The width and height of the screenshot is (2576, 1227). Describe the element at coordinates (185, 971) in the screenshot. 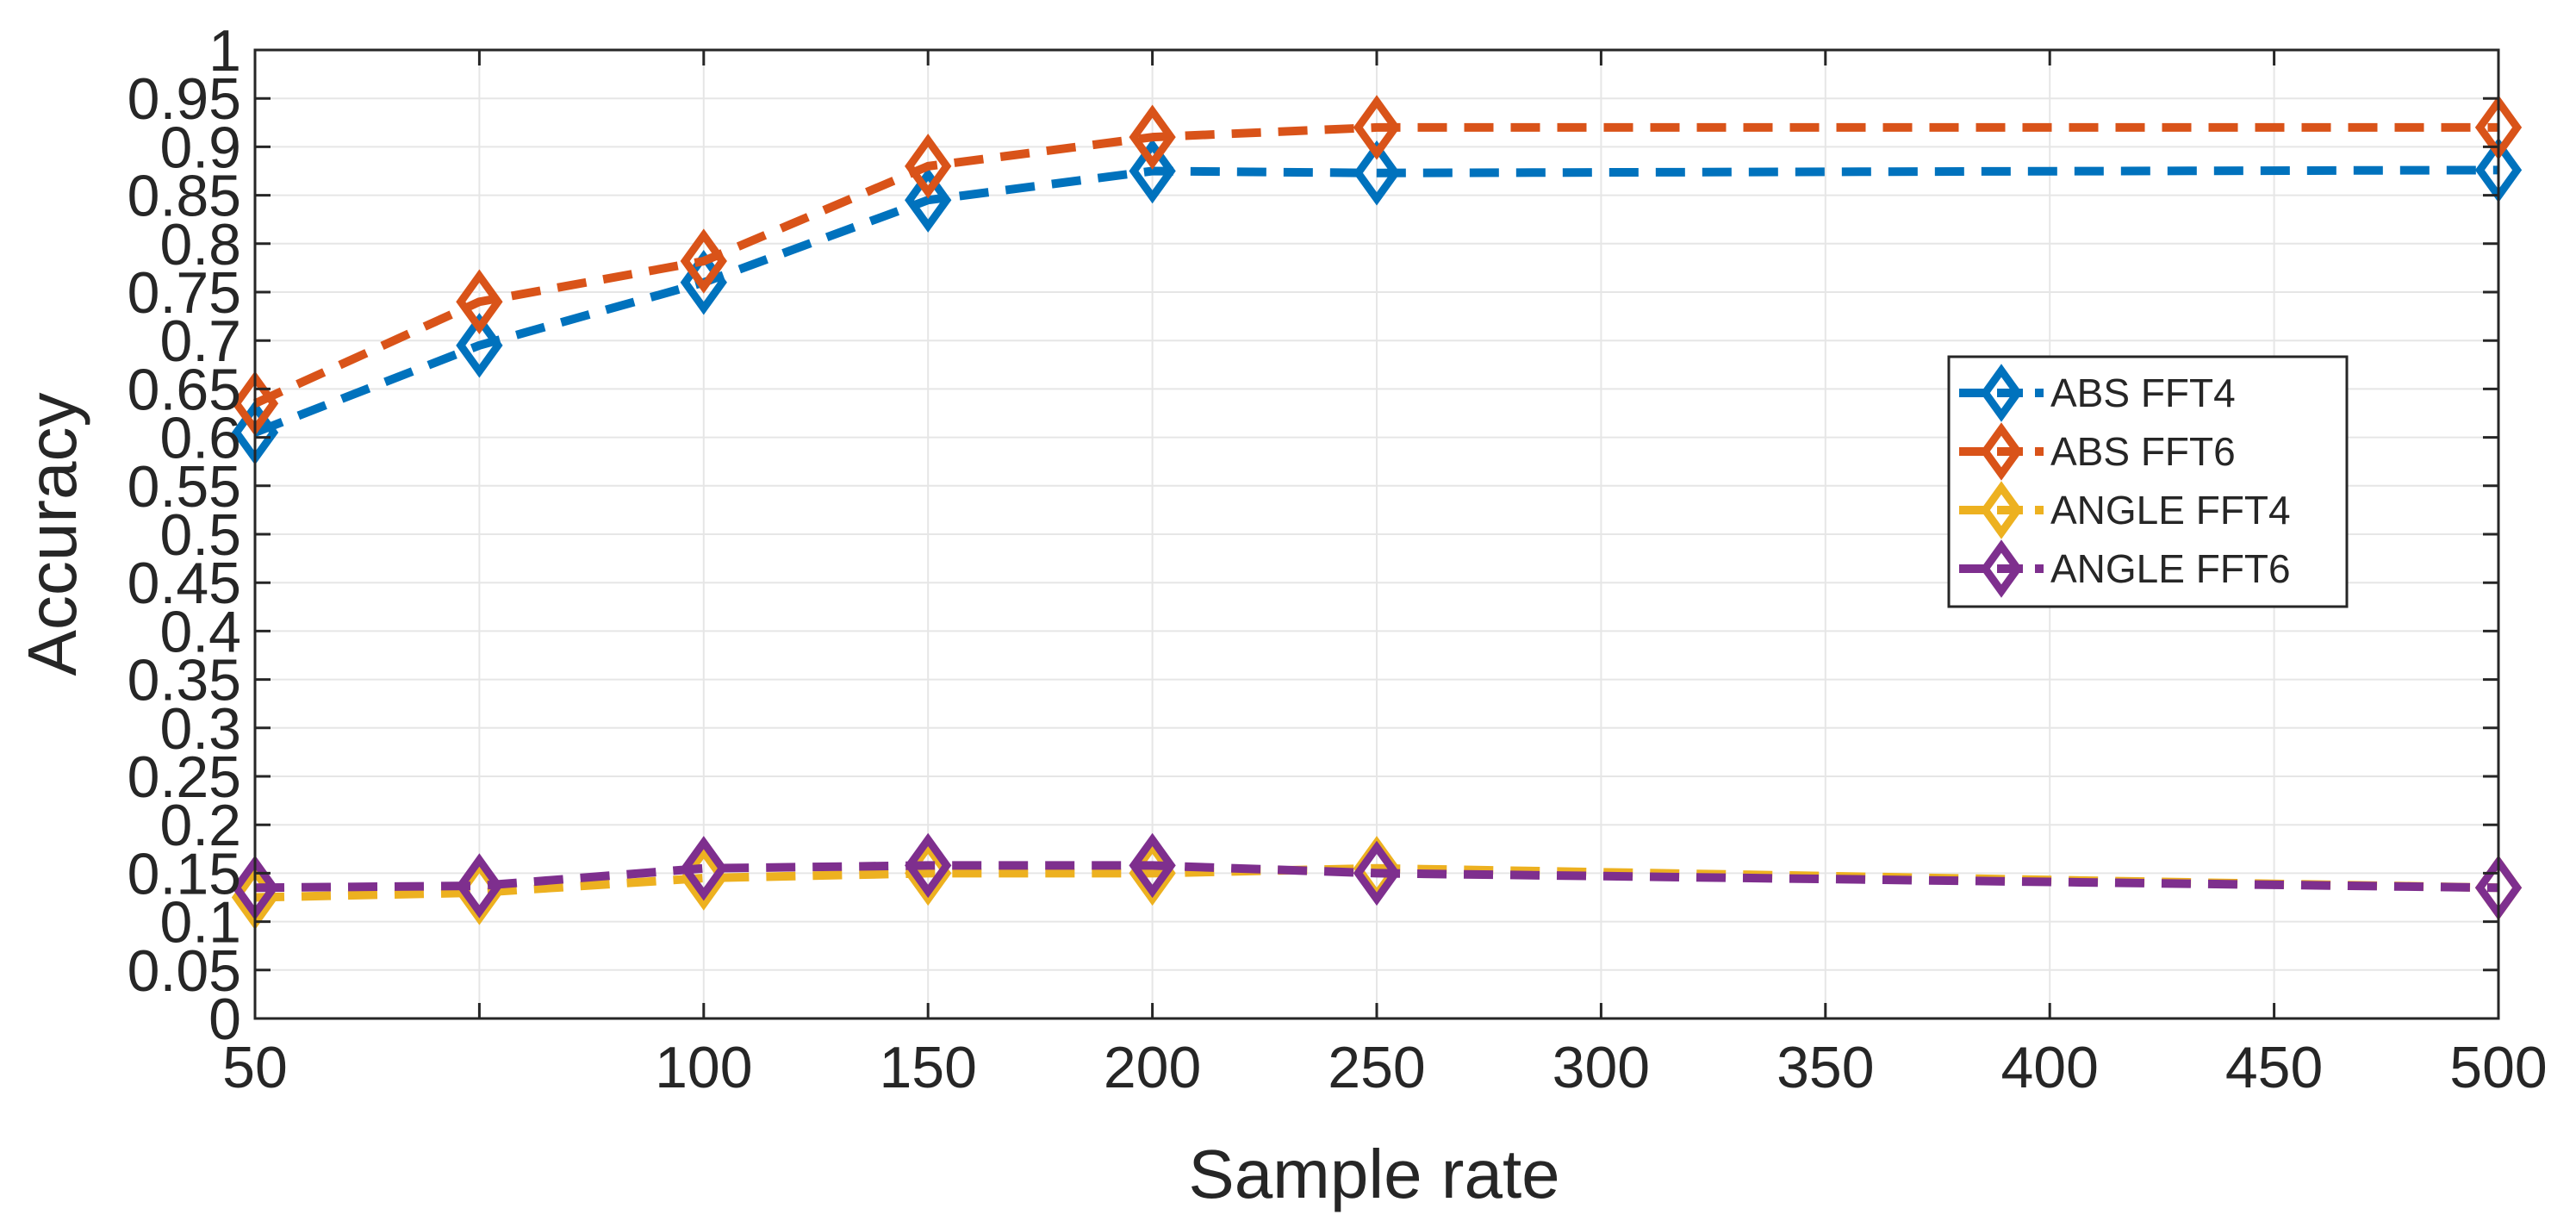

I see `y-tick-label: 0.05` at that location.